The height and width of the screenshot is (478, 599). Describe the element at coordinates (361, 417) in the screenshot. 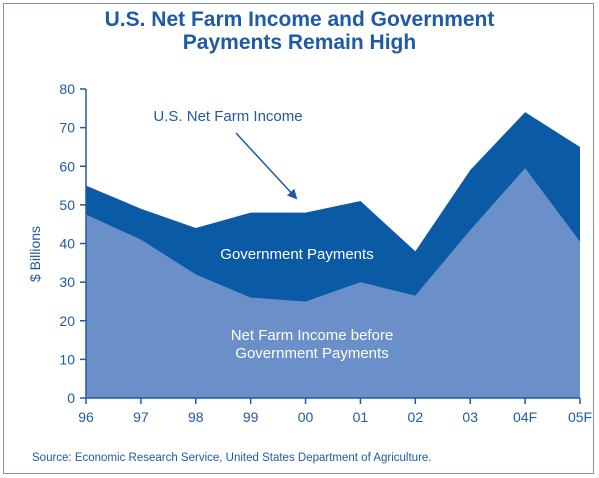

I see `x-tick-label: 01` at that location.